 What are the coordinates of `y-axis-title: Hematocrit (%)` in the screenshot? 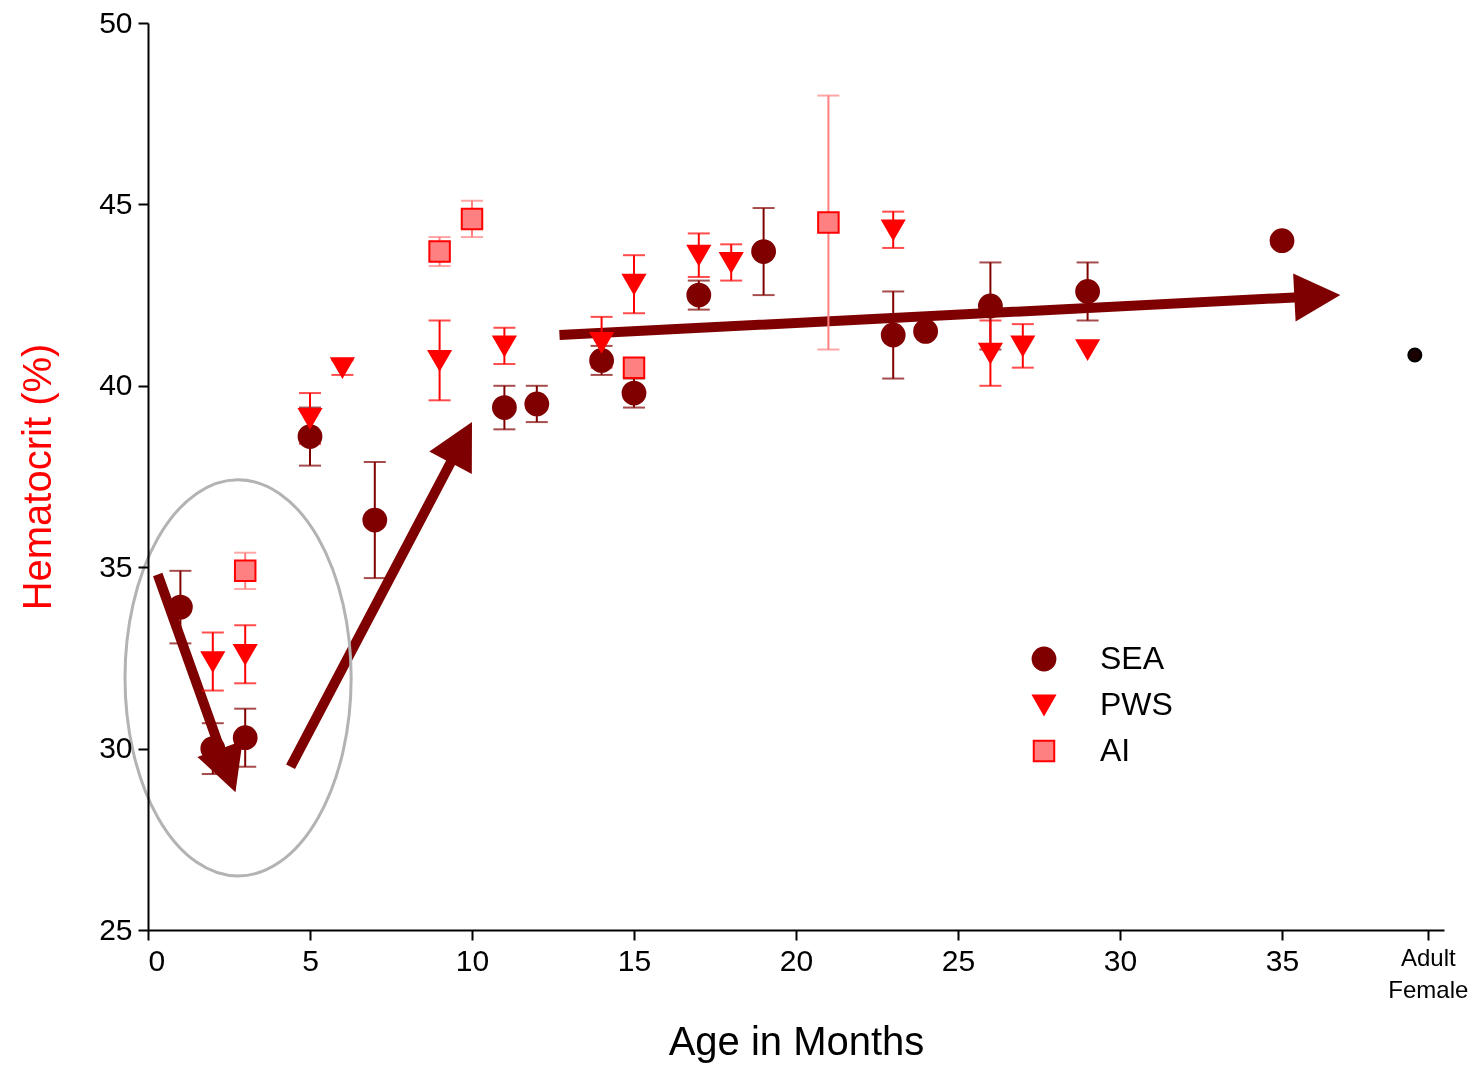 It's located at (37, 477).